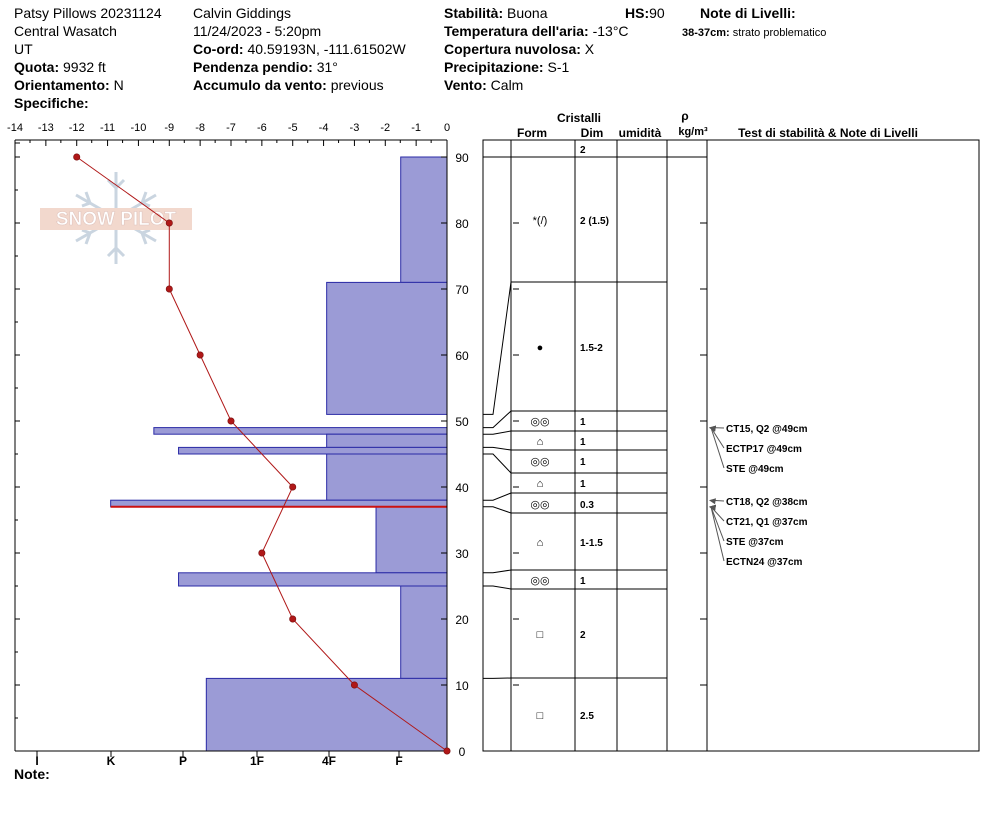  I want to click on stability-test-label: CT15, Q2 @49cm, so click(767, 429).